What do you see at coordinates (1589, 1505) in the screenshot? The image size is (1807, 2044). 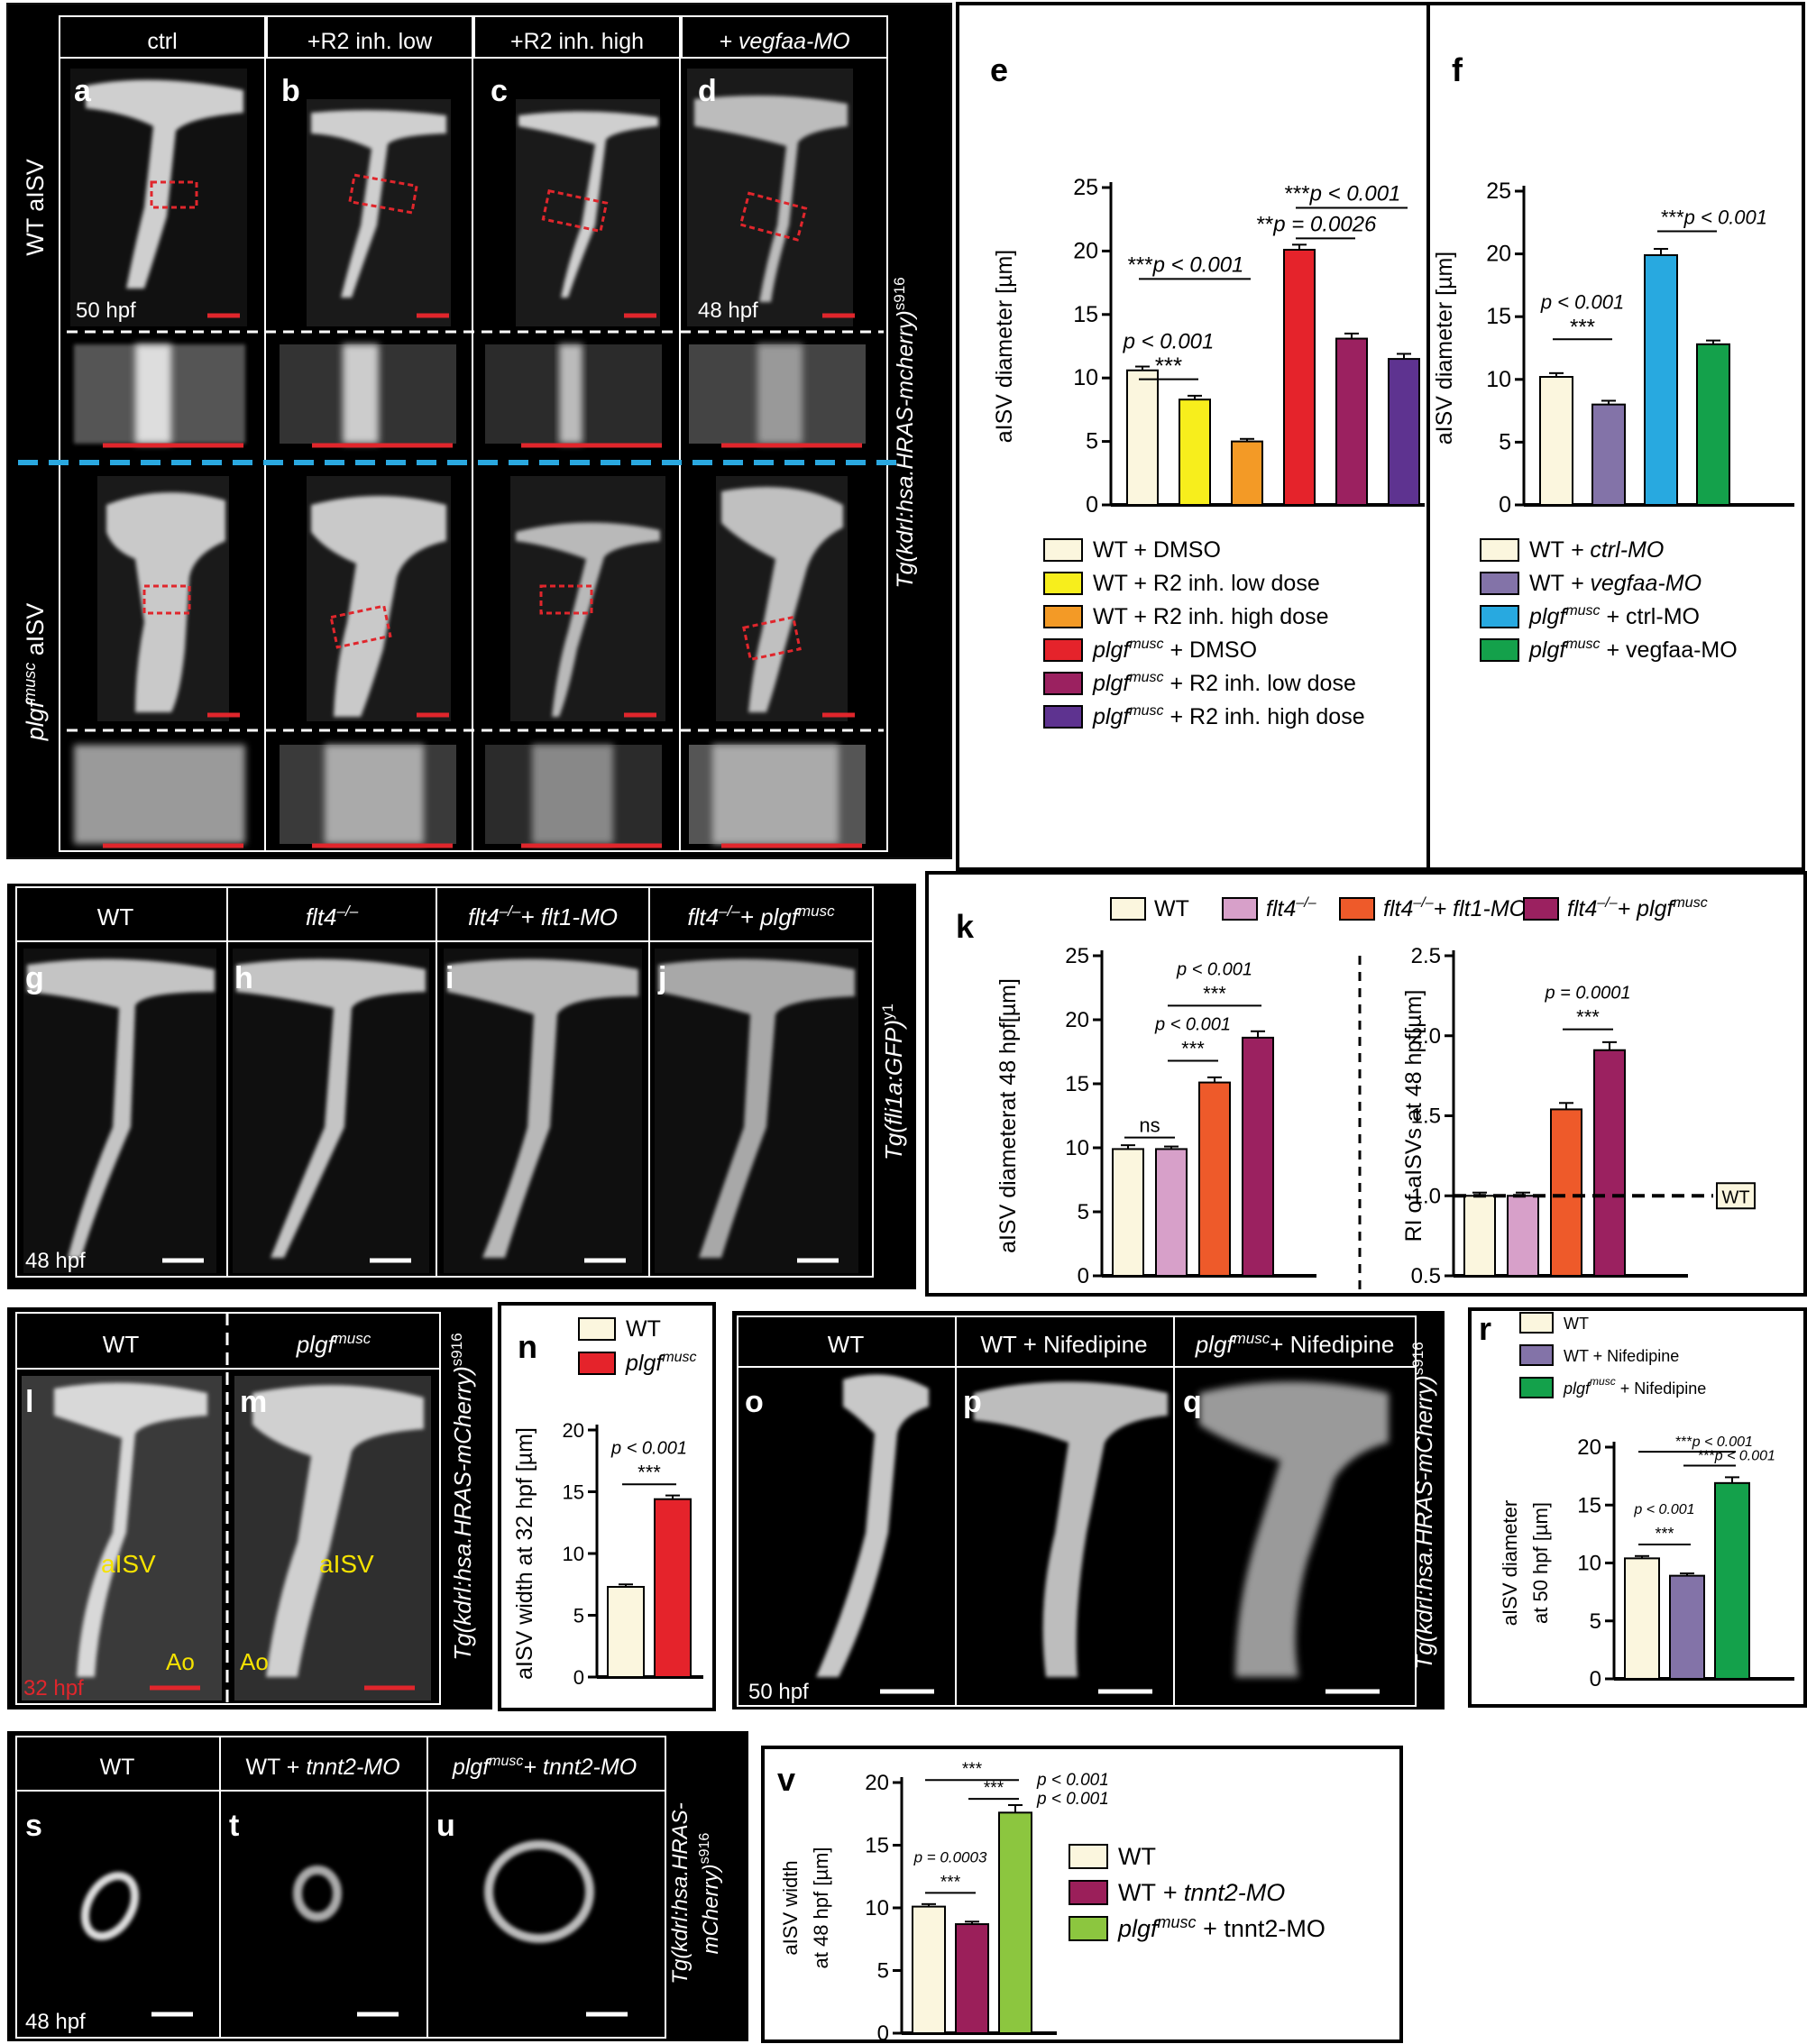 I see `chart-r-tick-label: 15` at bounding box center [1589, 1505].